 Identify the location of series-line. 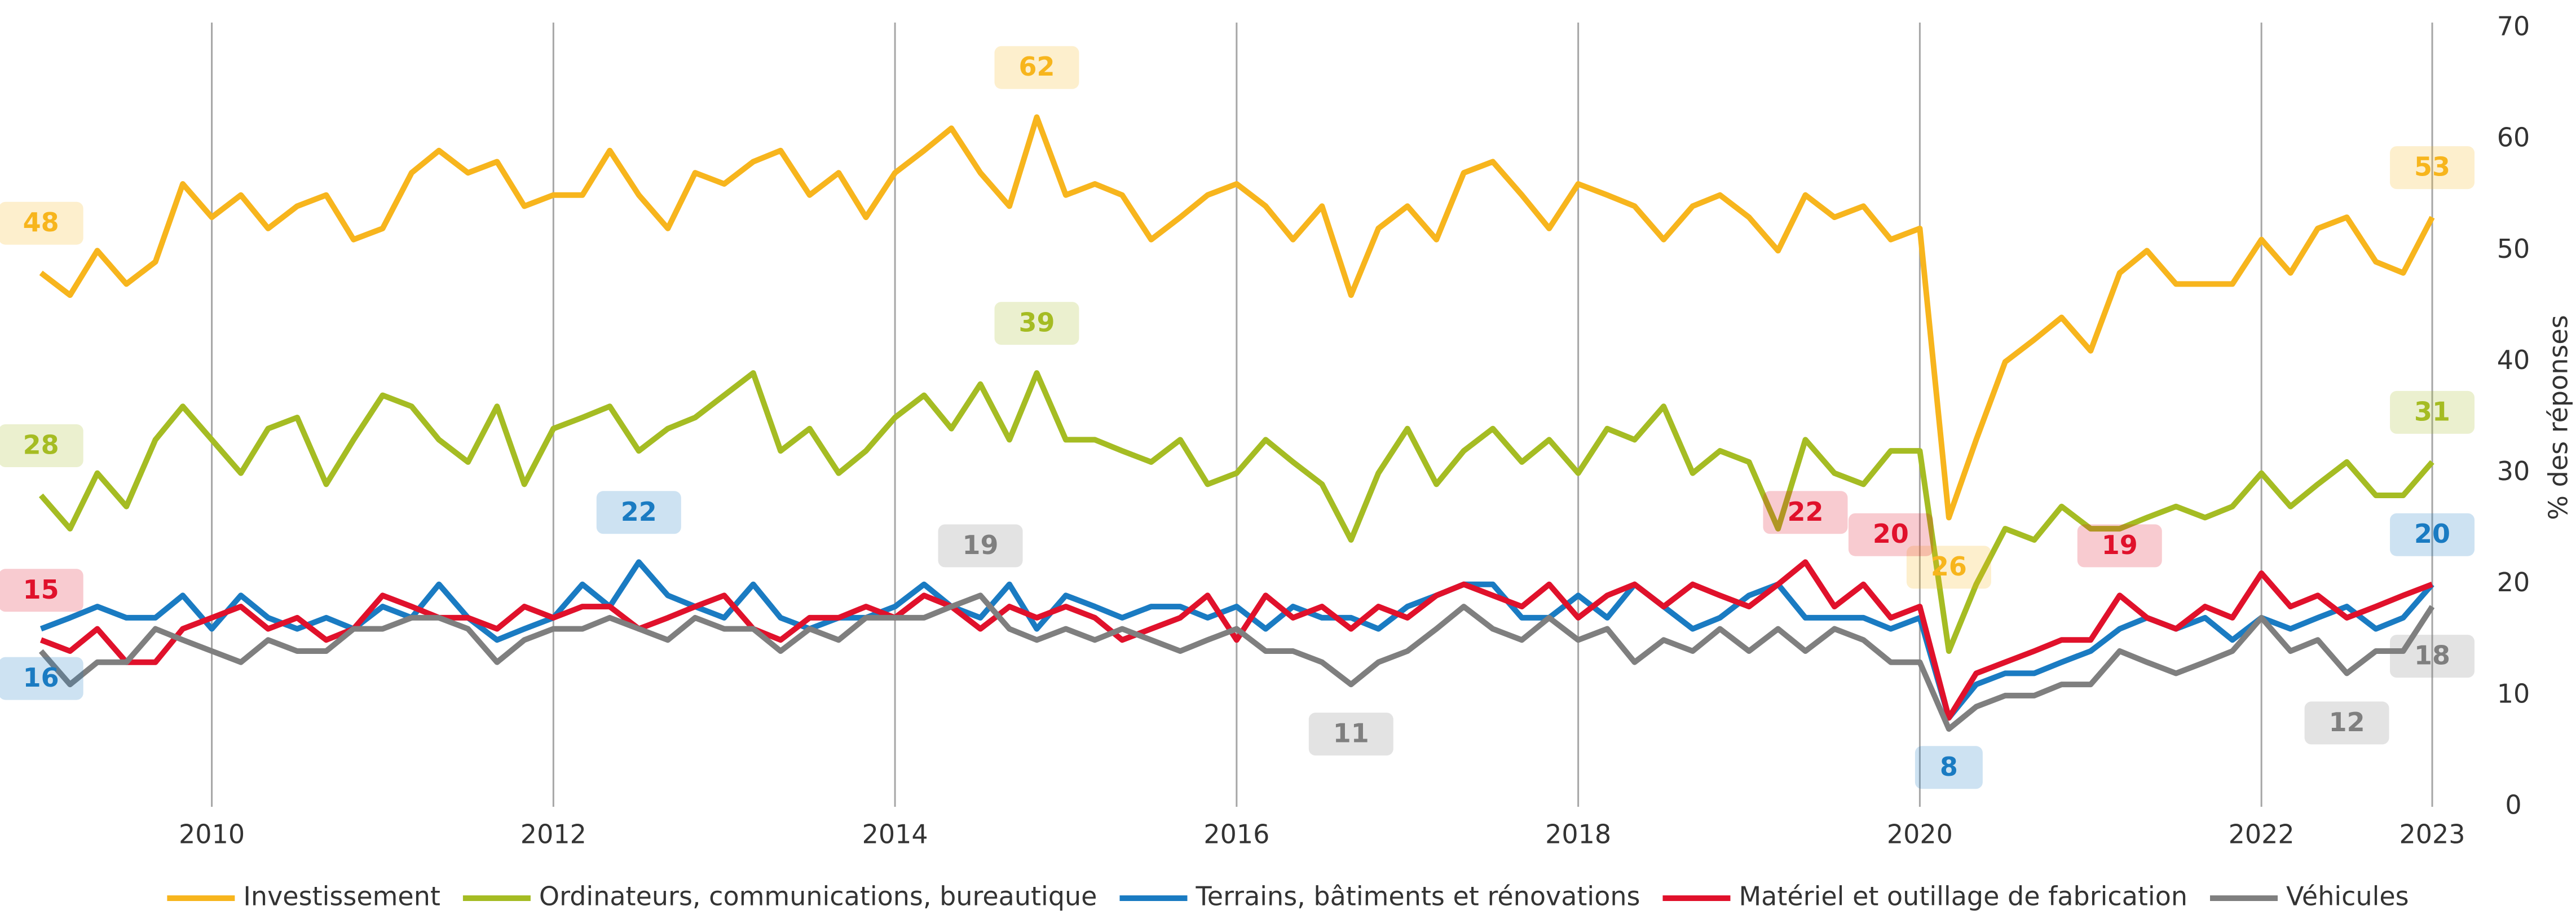
(1236, 662).